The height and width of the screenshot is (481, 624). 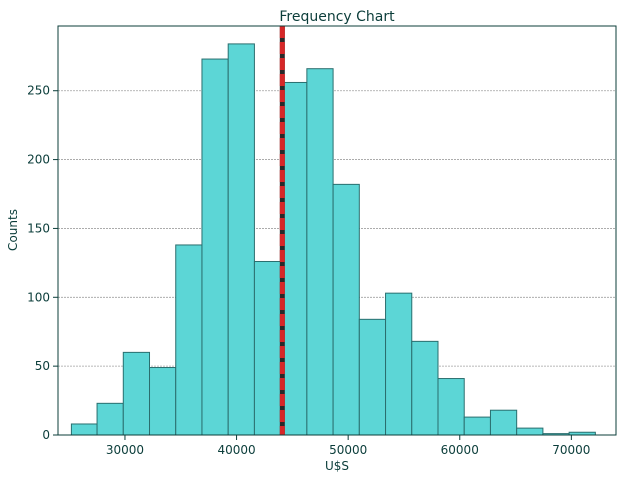 I want to click on x-axis-label: U$S, so click(x=337, y=466).